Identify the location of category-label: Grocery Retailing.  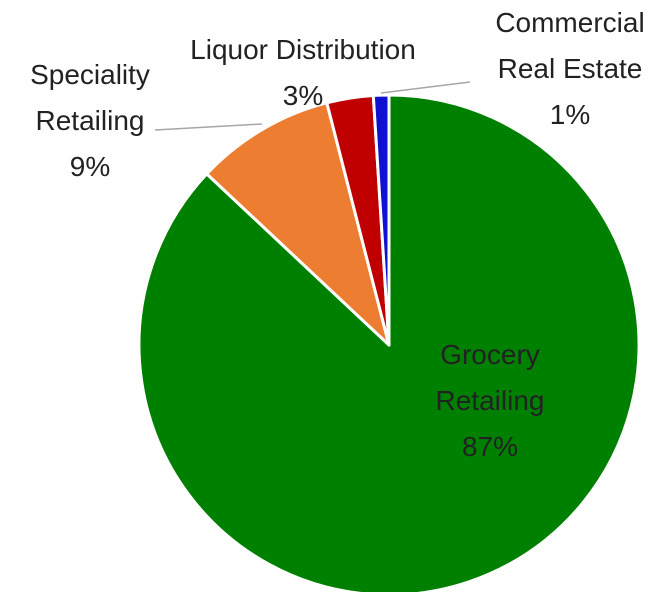
(490, 377).